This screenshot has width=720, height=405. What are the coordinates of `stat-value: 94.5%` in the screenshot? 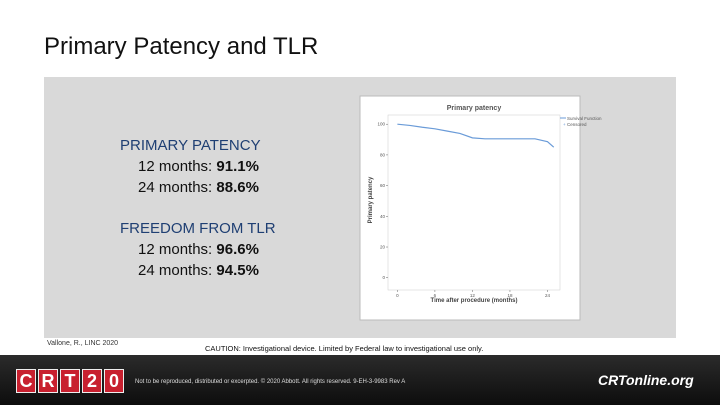 It's located at (237, 270).